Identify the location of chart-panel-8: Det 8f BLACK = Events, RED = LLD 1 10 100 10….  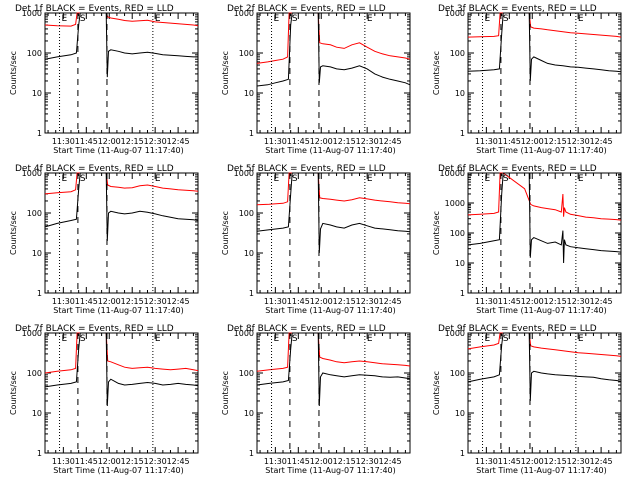
(316, 399).